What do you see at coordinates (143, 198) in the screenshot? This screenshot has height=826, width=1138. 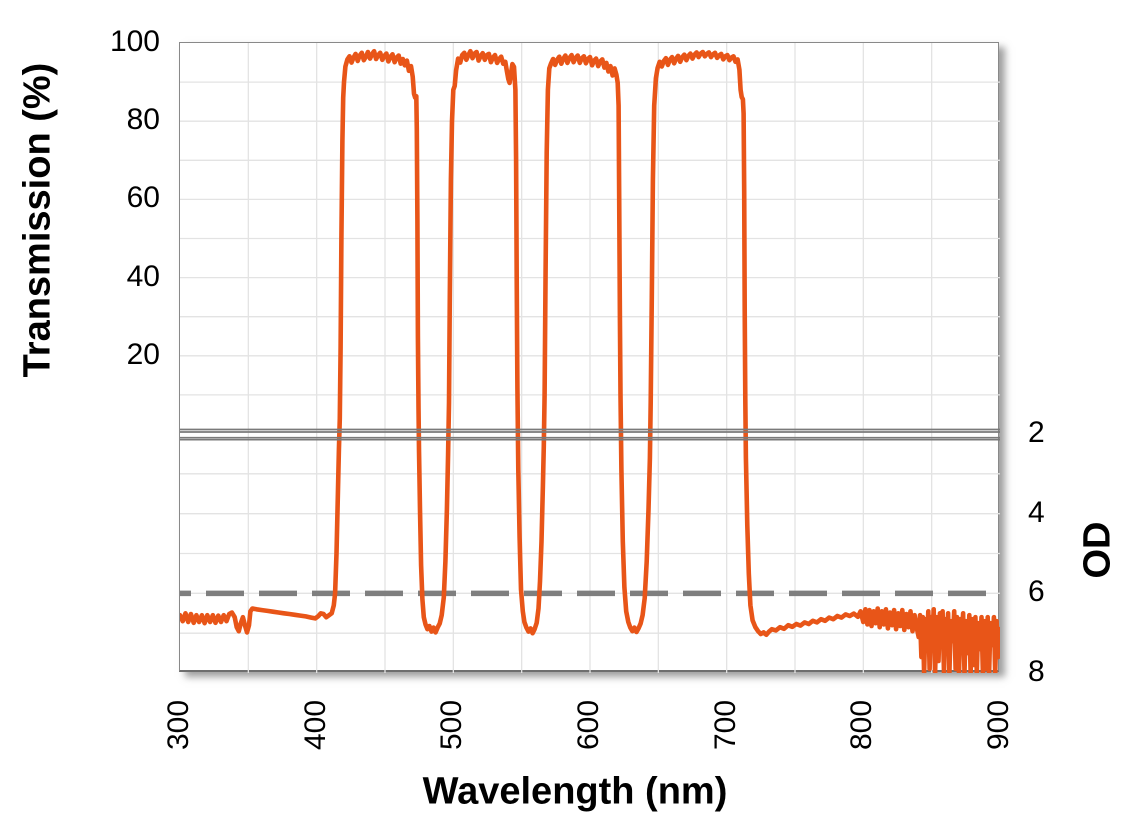 I see `y-left-tick-label: 60` at bounding box center [143, 198].